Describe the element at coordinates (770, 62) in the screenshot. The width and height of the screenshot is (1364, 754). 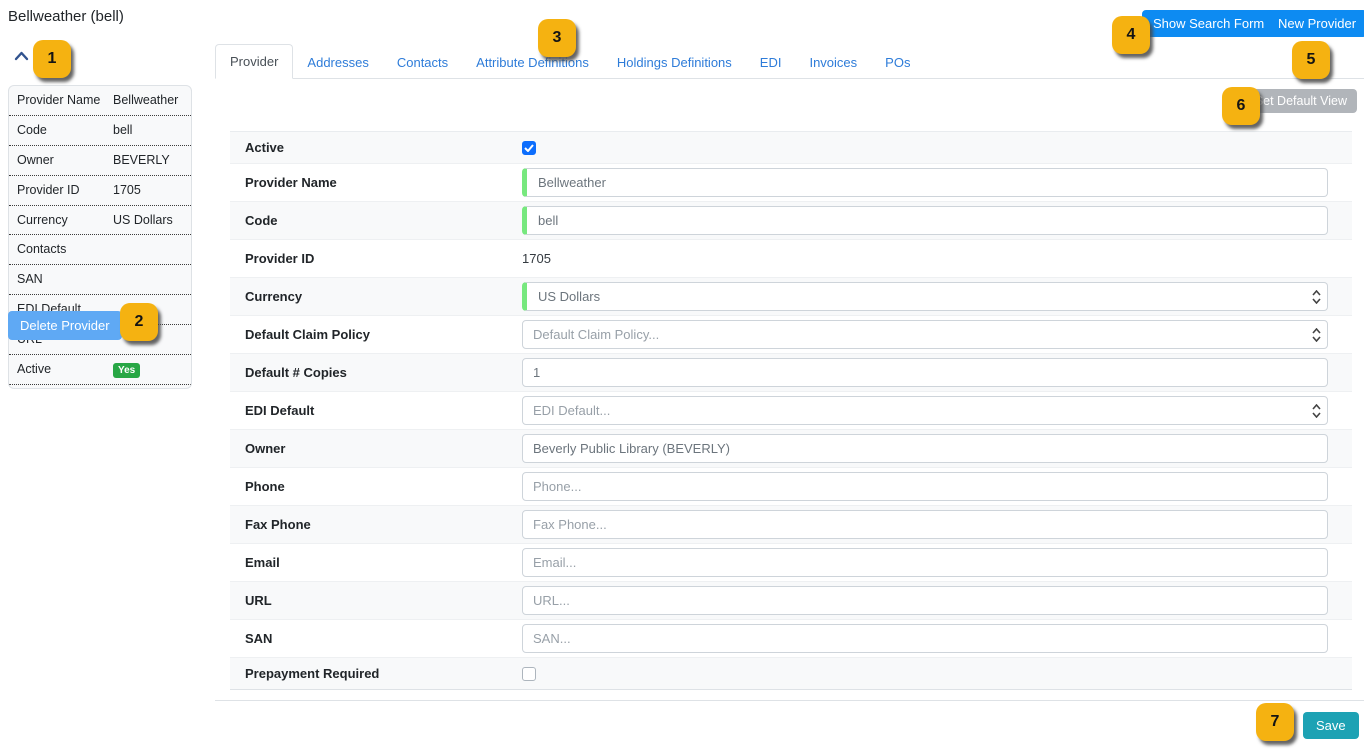
I see `tab-edi: EDI` at that location.